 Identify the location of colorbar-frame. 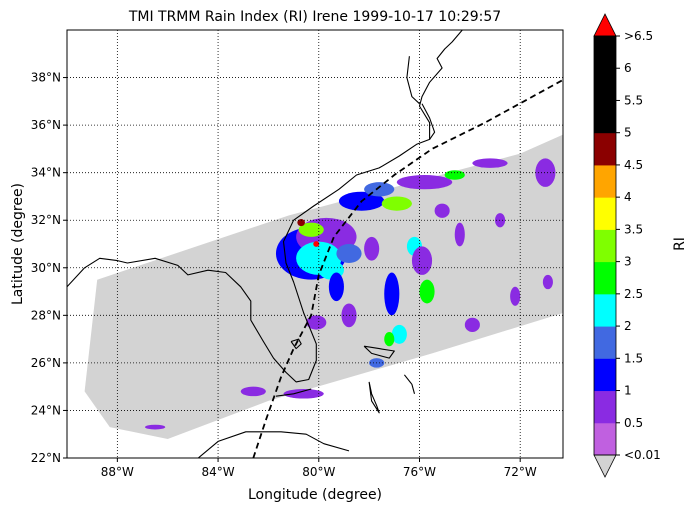
(605, 245).